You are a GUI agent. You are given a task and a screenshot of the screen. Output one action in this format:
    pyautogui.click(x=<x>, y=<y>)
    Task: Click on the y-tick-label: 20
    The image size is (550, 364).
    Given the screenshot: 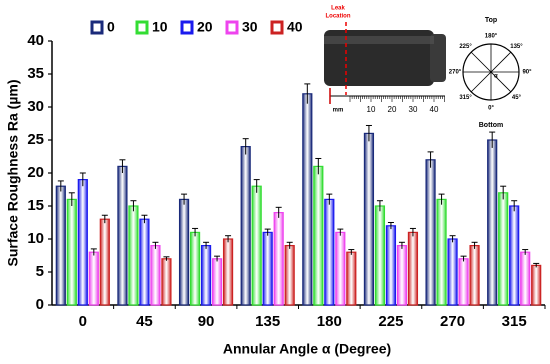 What is the action you would take?
    pyautogui.click(x=35, y=172)
    